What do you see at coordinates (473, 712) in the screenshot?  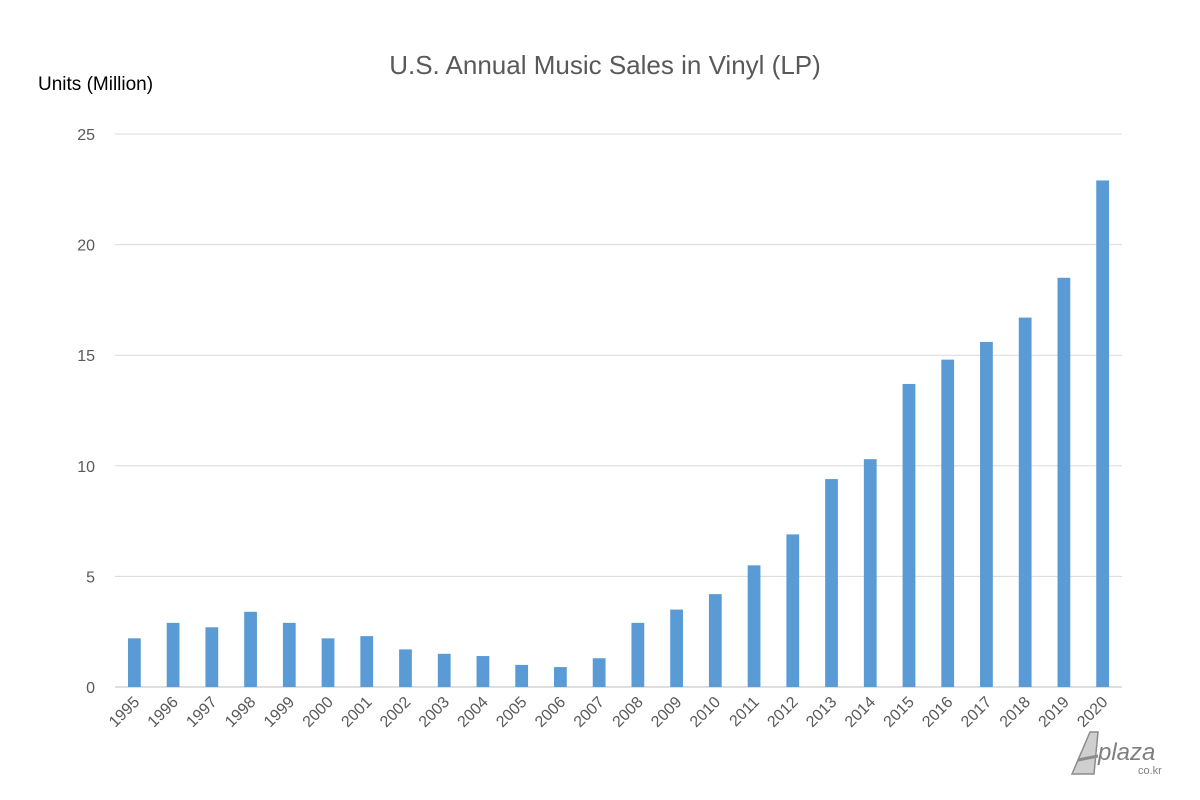 I see `x-tick-label: 2004` at bounding box center [473, 712].